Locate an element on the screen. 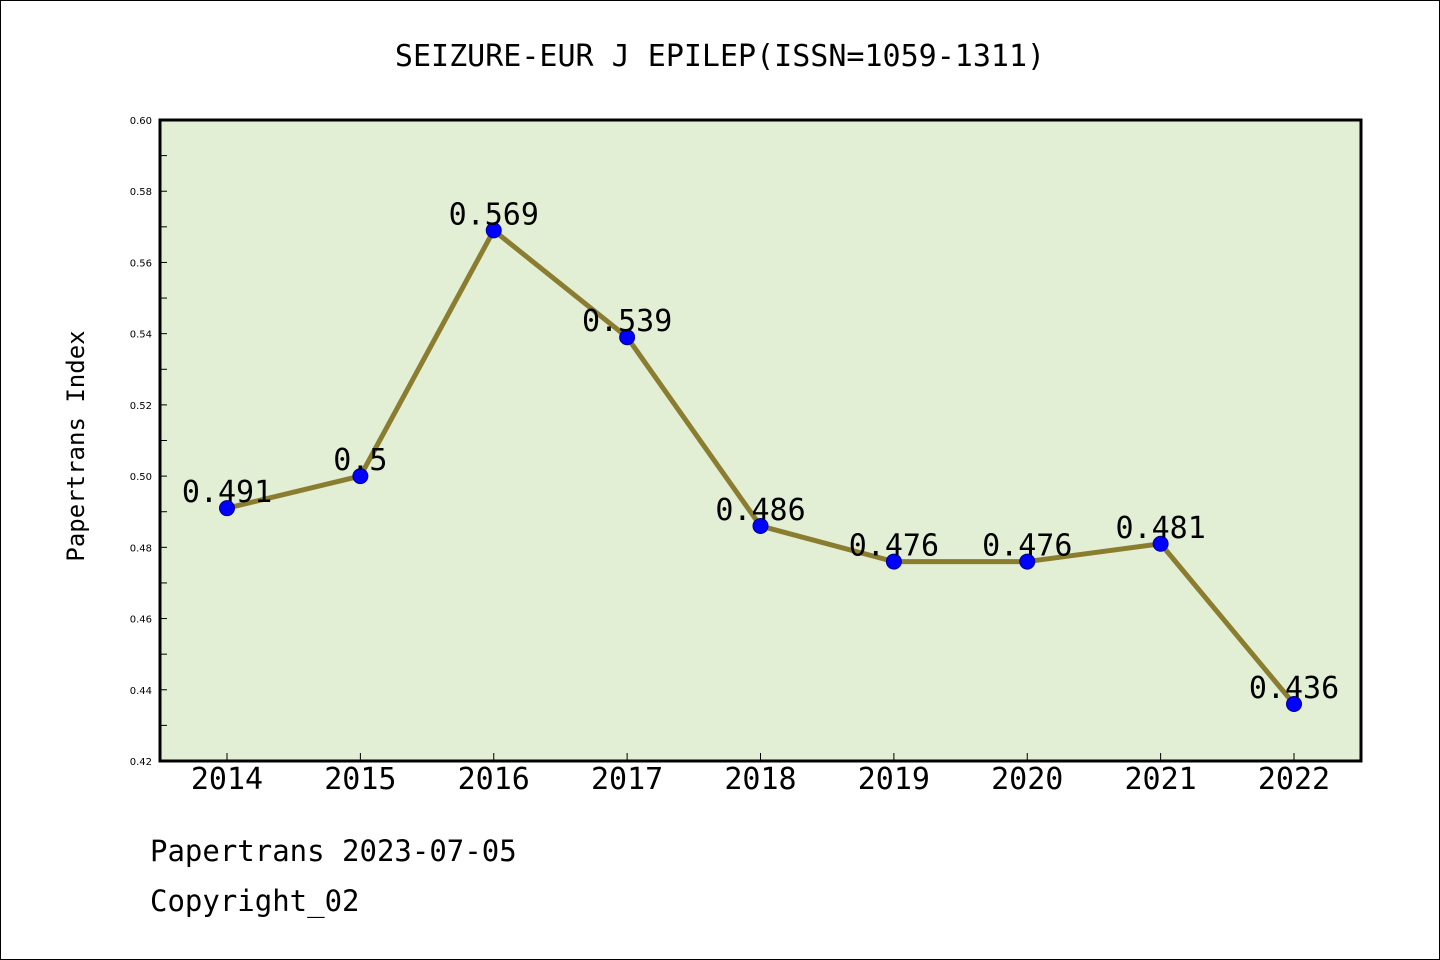 This screenshot has height=960, width=1440. data-label: 0.539 is located at coordinates (627, 321).